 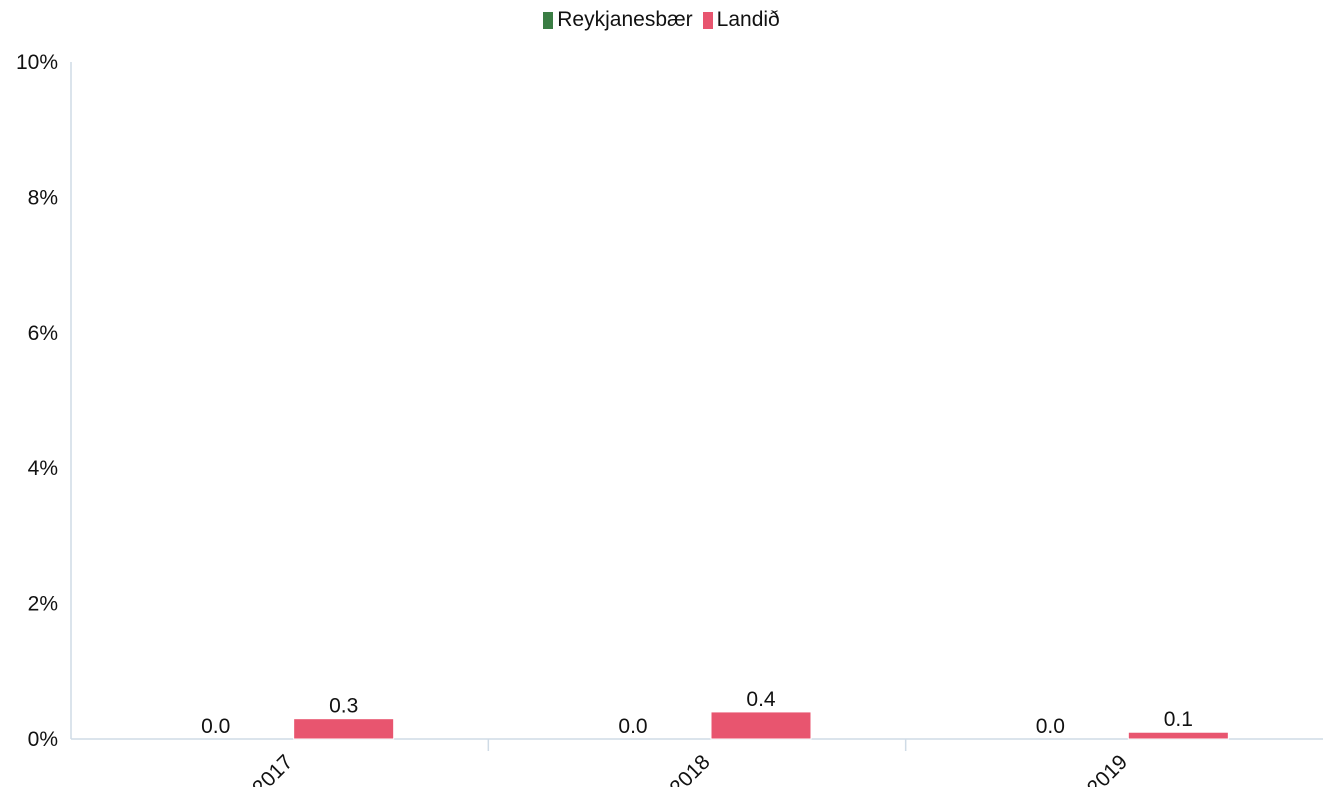 What do you see at coordinates (632, 726) in the screenshot?
I see `data-label-reykjanesbaer-2018: 0.0` at bounding box center [632, 726].